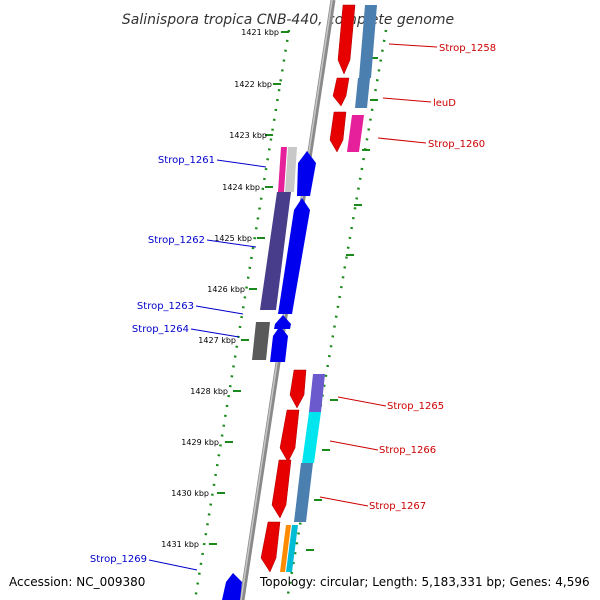 The height and width of the screenshot is (600, 600). Describe the element at coordinates (292, 548) in the screenshot. I see `cds-strop-1268-cyan` at that location.